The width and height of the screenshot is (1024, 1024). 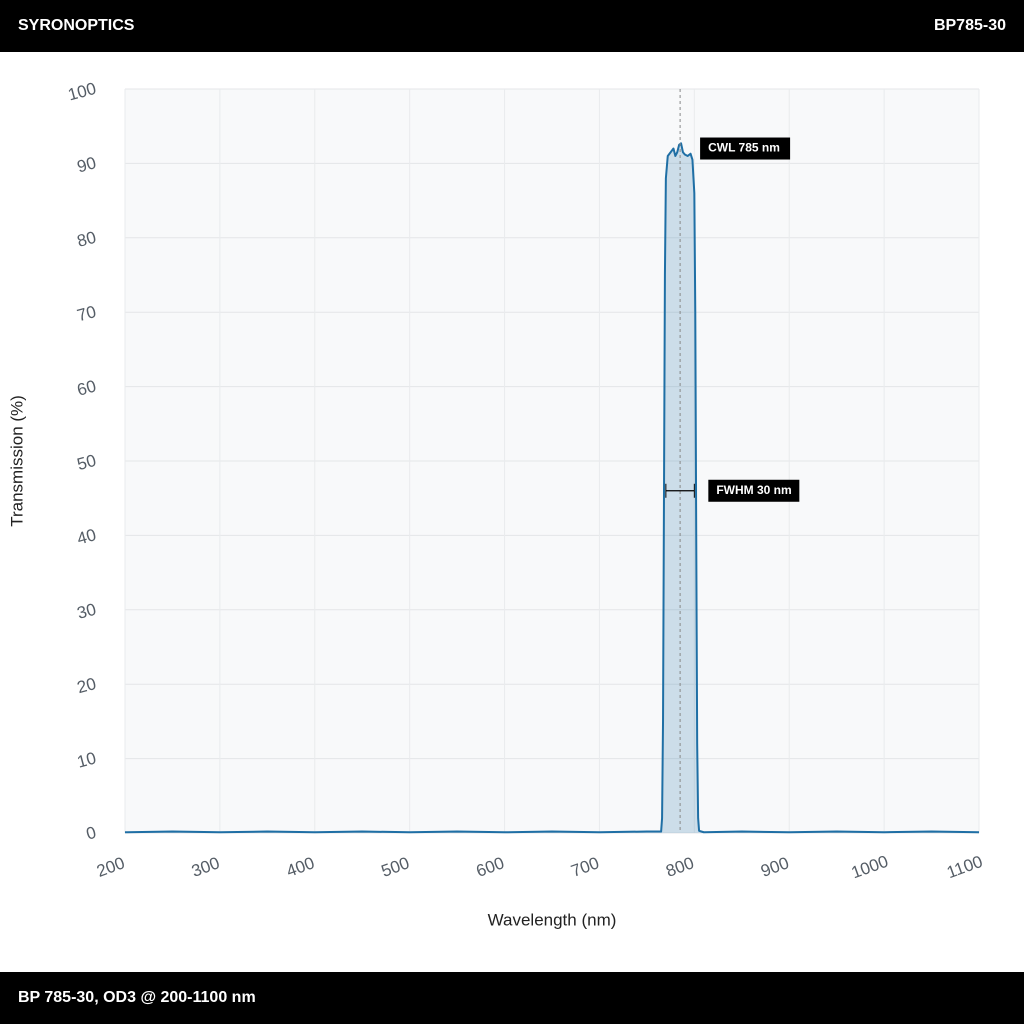 I want to click on y-tick-label: 70, so click(x=86, y=313).